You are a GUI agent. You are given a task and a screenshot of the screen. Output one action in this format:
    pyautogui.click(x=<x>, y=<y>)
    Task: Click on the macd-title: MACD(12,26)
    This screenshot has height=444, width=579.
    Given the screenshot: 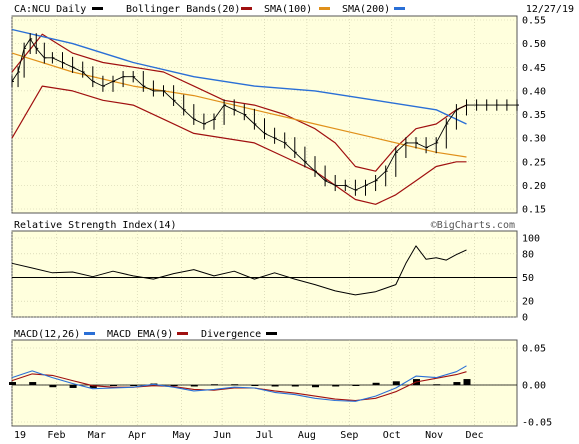 What is the action you would take?
    pyautogui.click(x=47, y=334)
    